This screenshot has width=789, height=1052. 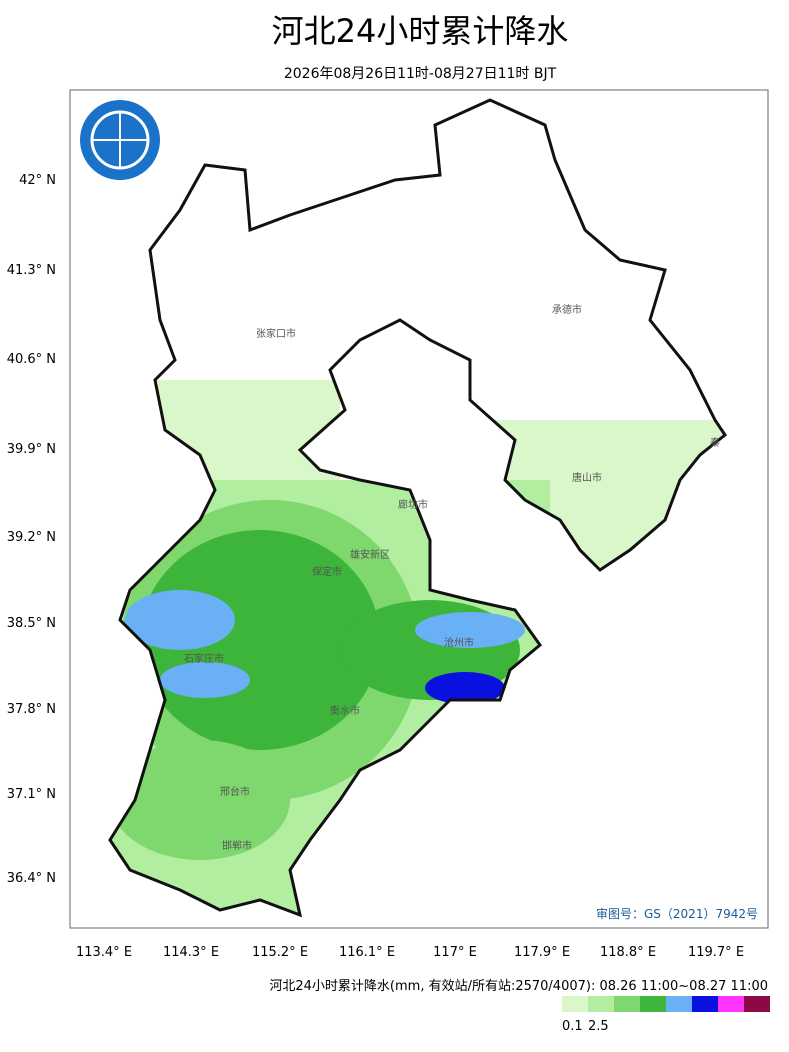 What do you see at coordinates (572, 1026) in the screenshot?
I see `legend-label: 0.1` at bounding box center [572, 1026].